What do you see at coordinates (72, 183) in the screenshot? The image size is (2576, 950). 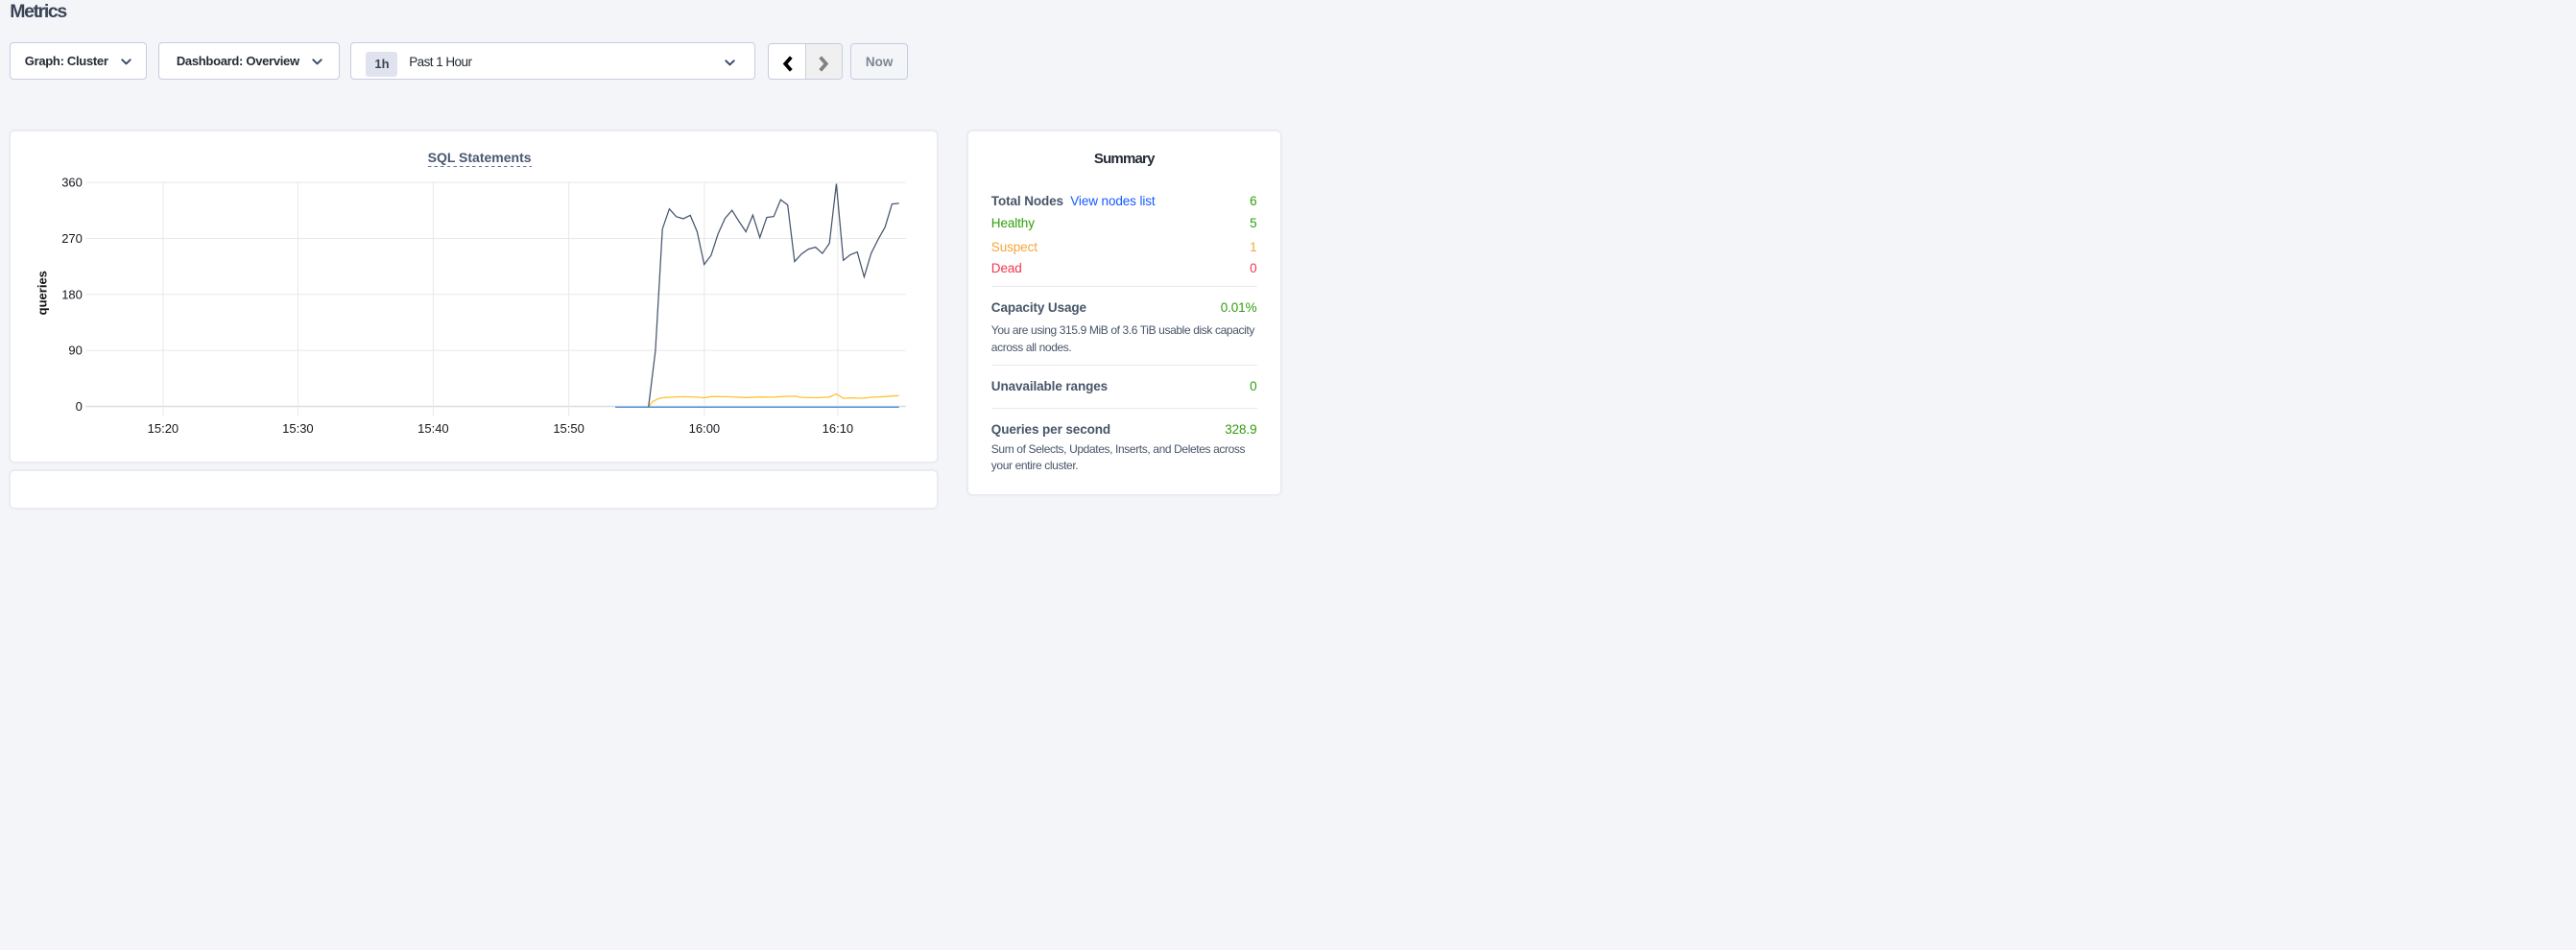 I see `svg-text: 360` at bounding box center [72, 183].